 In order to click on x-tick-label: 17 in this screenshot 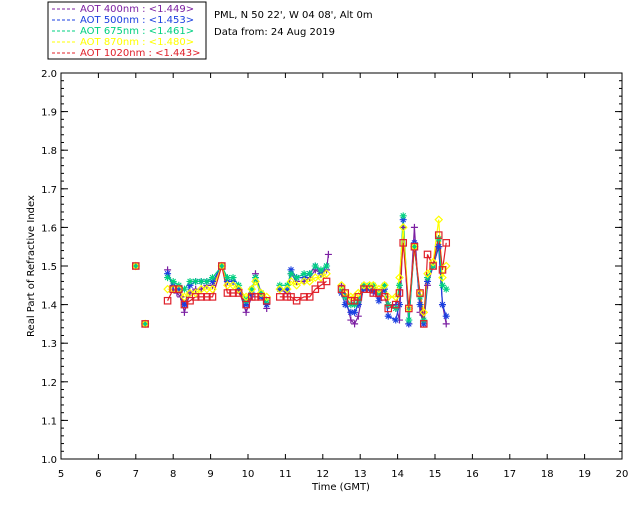, I will do `click(509, 474)`.